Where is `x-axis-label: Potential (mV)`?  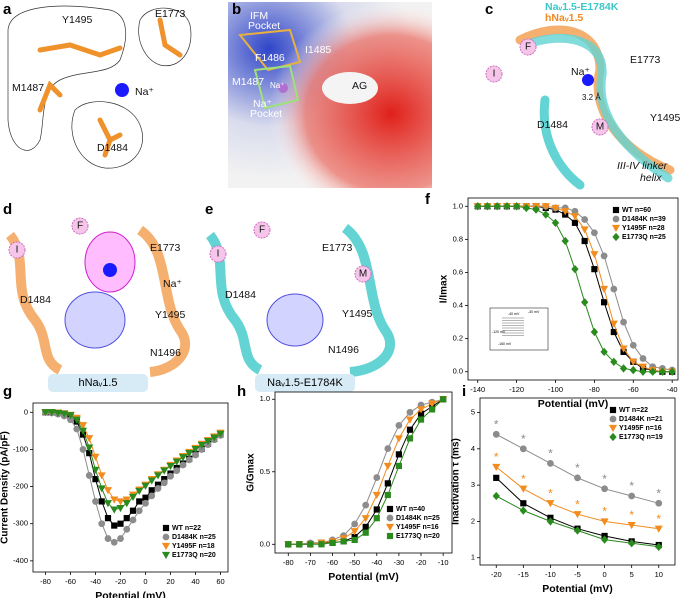 x-axis-label: Potential (mV) is located at coordinates (130, 594).